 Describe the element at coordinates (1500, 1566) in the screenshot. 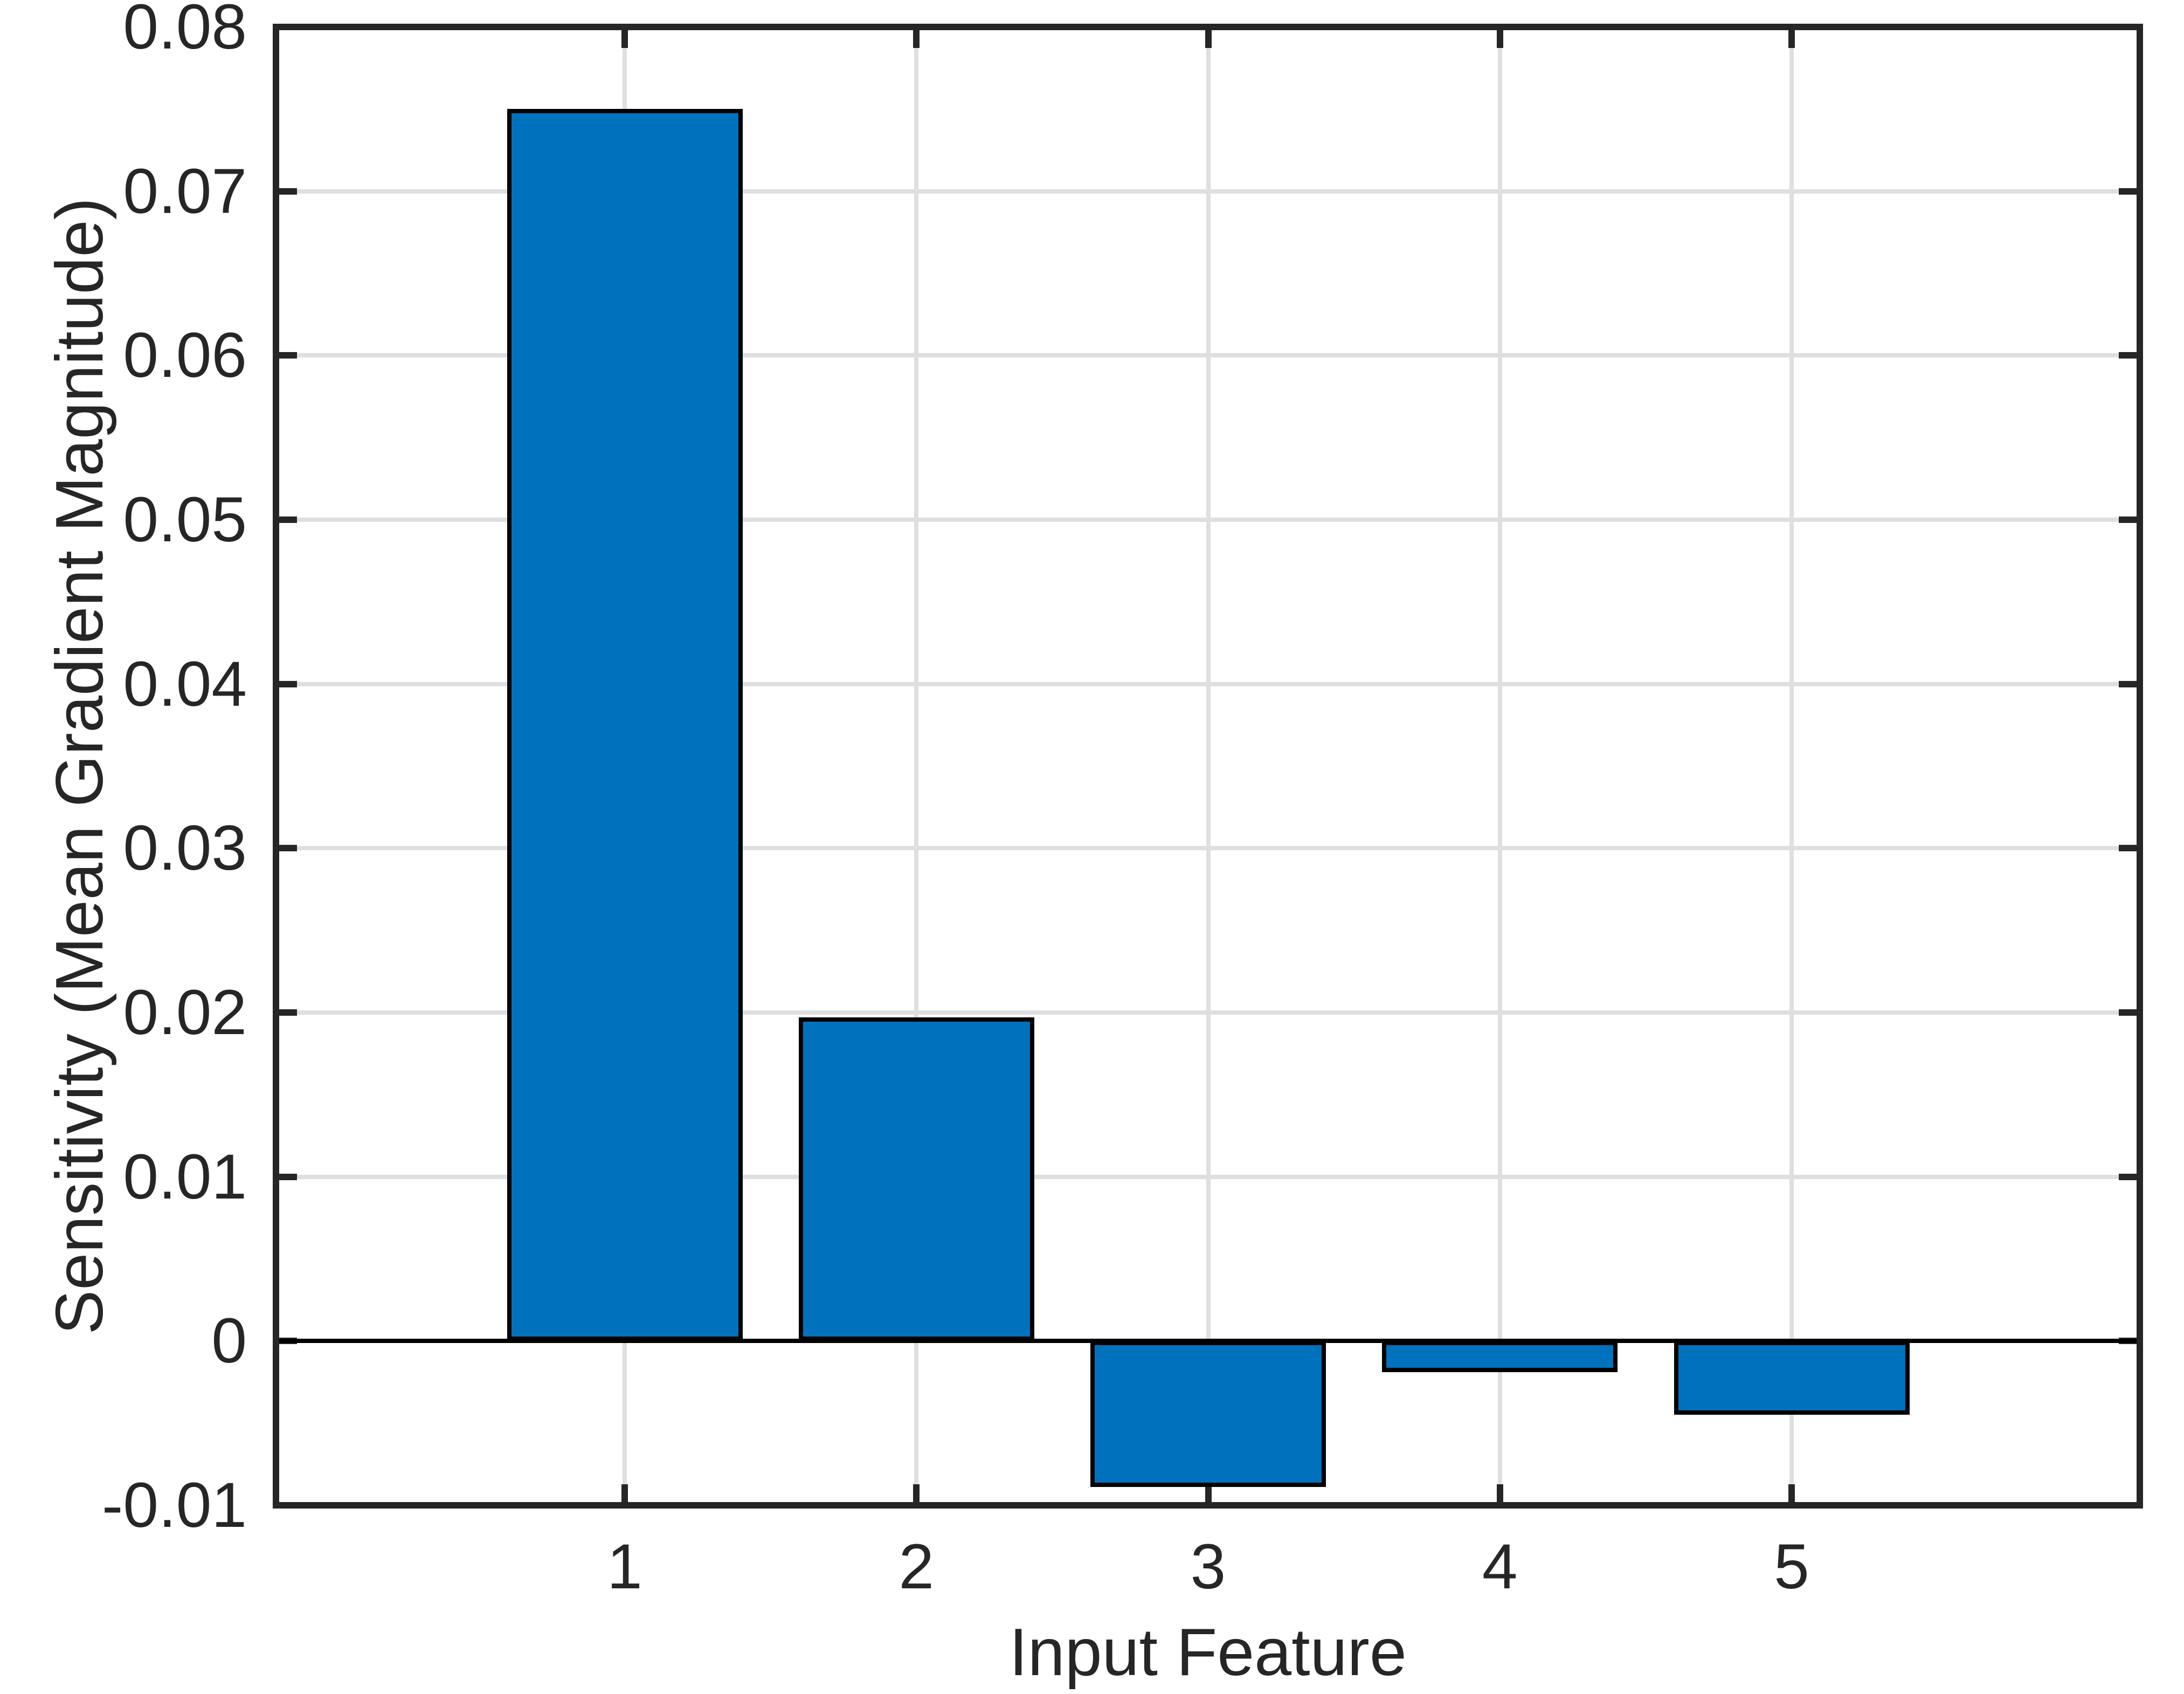

I see `x-tick-label: 4` at that location.